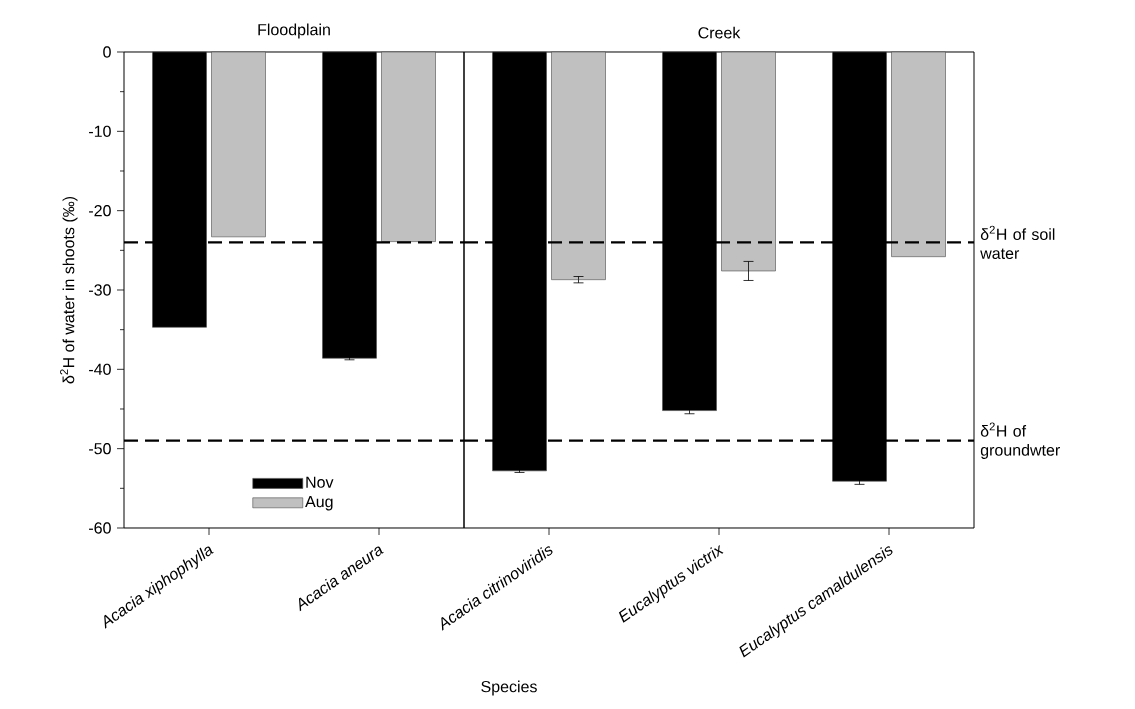 Image resolution: width=1135 pixels, height=709 pixels. Describe the element at coordinates (69, 290) in the screenshot. I see `y-axis-title: δ$^{2}$H of water in shoots (‰)` at that location.